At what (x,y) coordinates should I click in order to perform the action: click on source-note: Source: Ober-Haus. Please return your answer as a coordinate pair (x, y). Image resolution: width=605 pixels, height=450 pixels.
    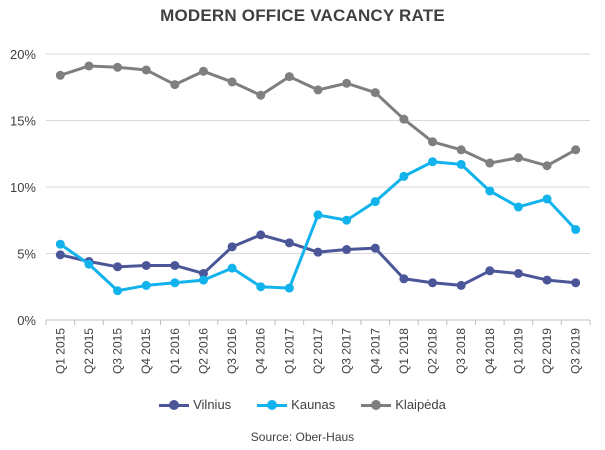
    Looking at the image, I should click on (302, 437).